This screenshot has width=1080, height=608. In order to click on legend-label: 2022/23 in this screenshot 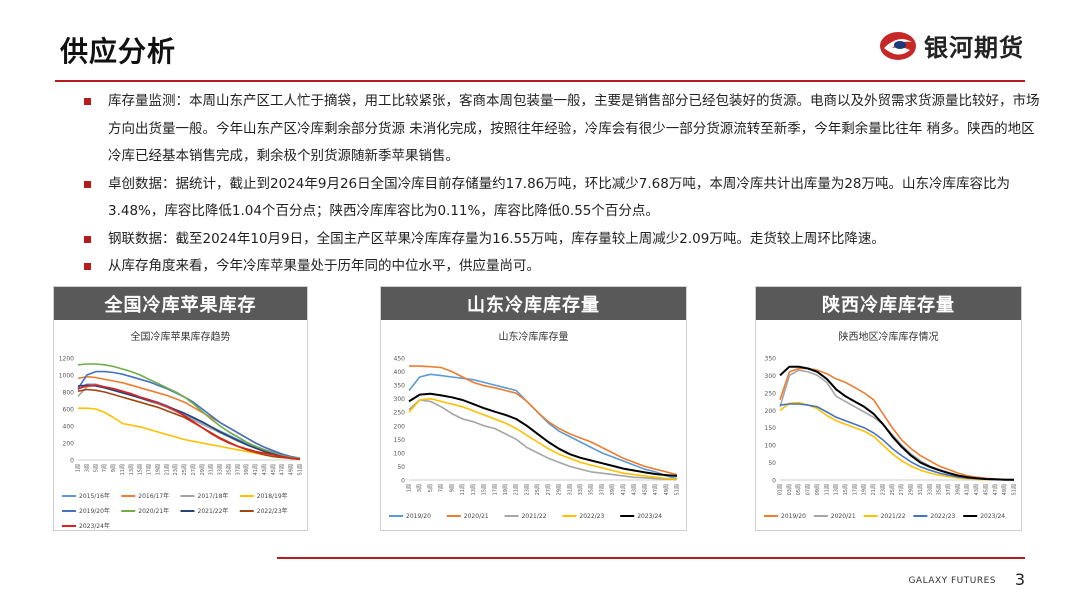, I will do `click(591, 516)`.